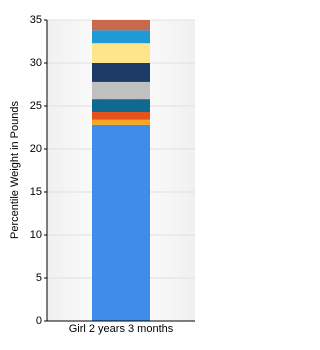  Describe the element at coordinates (121, 329) in the screenshot. I see `x-tick-label: Girl 2 years 3 months` at that location.